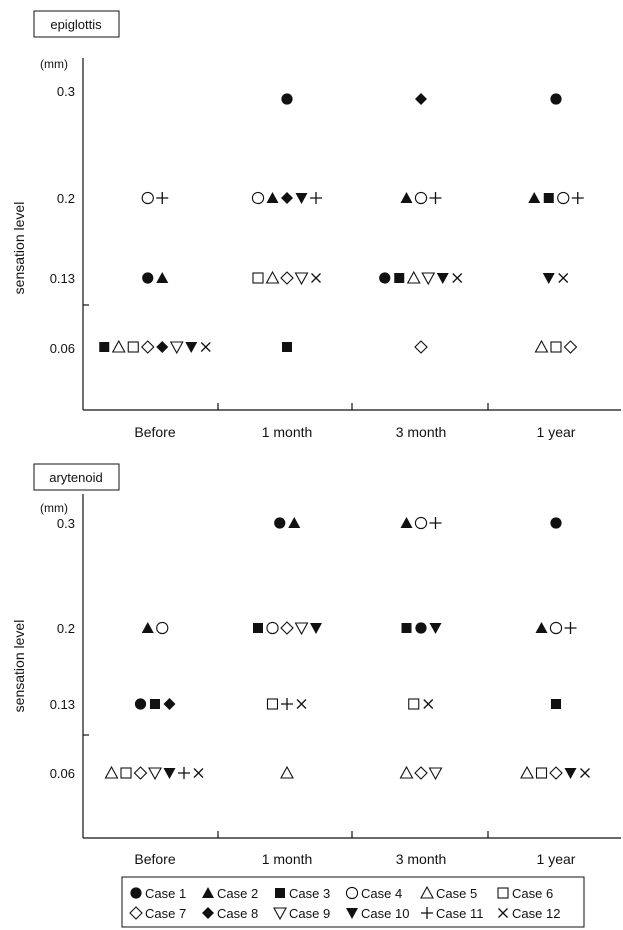  What do you see at coordinates (237, 913) in the screenshot?
I see `legend-label: Case 8` at bounding box center [237, 913].